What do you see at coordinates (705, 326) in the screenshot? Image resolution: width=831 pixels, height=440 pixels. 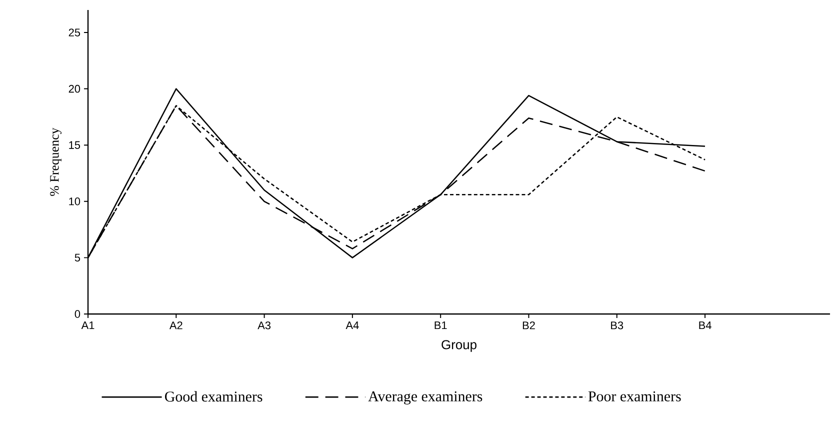 I see `x-tick-label: B4` at bounding box center [705, 326].